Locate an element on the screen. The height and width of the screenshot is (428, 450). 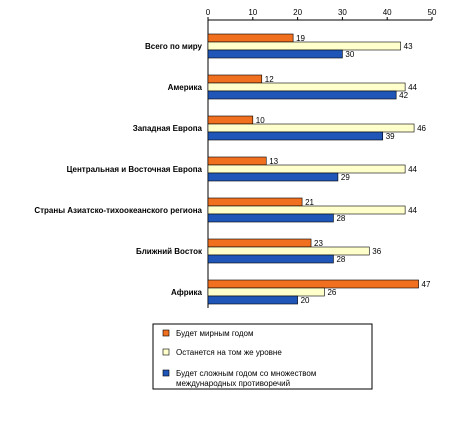
data-label: 39 is located at coordinates (390, 136).